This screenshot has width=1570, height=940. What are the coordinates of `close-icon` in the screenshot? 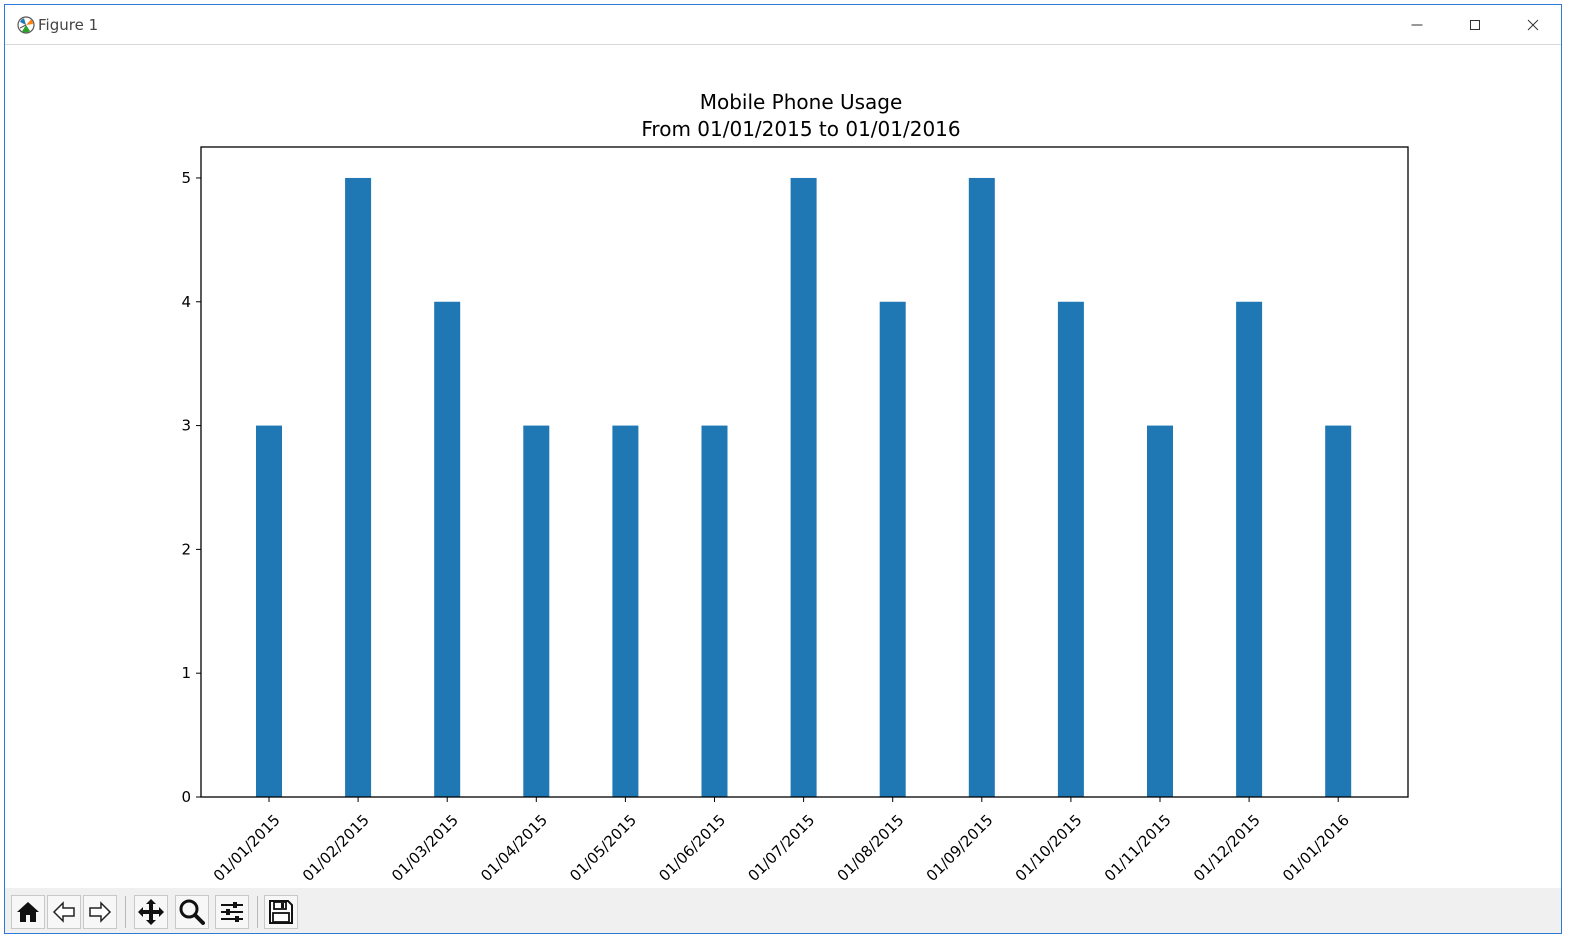 It's located at (1533, 25).